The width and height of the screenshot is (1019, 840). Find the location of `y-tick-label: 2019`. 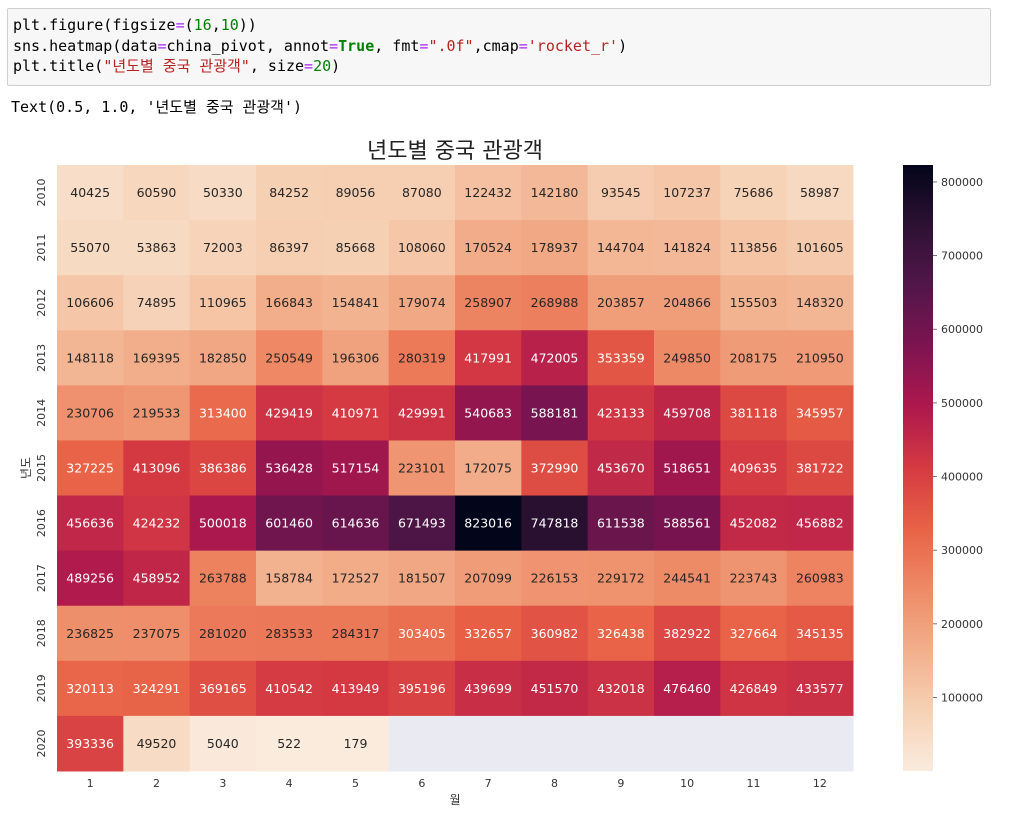

y-tick-label: 2019 is located at coordinates (41, 688).